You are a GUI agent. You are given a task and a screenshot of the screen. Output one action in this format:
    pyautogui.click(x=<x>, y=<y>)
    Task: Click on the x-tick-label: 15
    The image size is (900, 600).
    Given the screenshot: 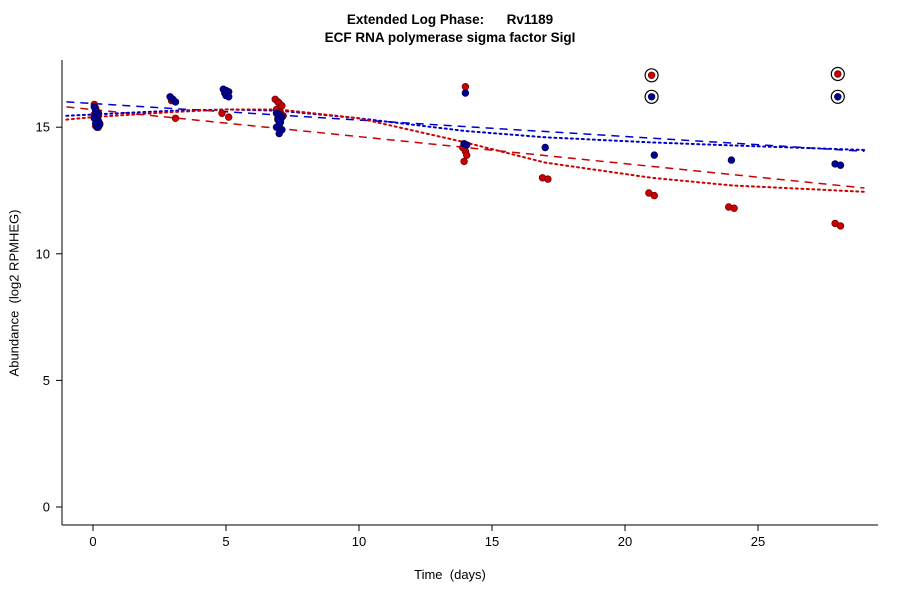 What is the action you would take?
    pyautogui.click(x=492, y=541)
    